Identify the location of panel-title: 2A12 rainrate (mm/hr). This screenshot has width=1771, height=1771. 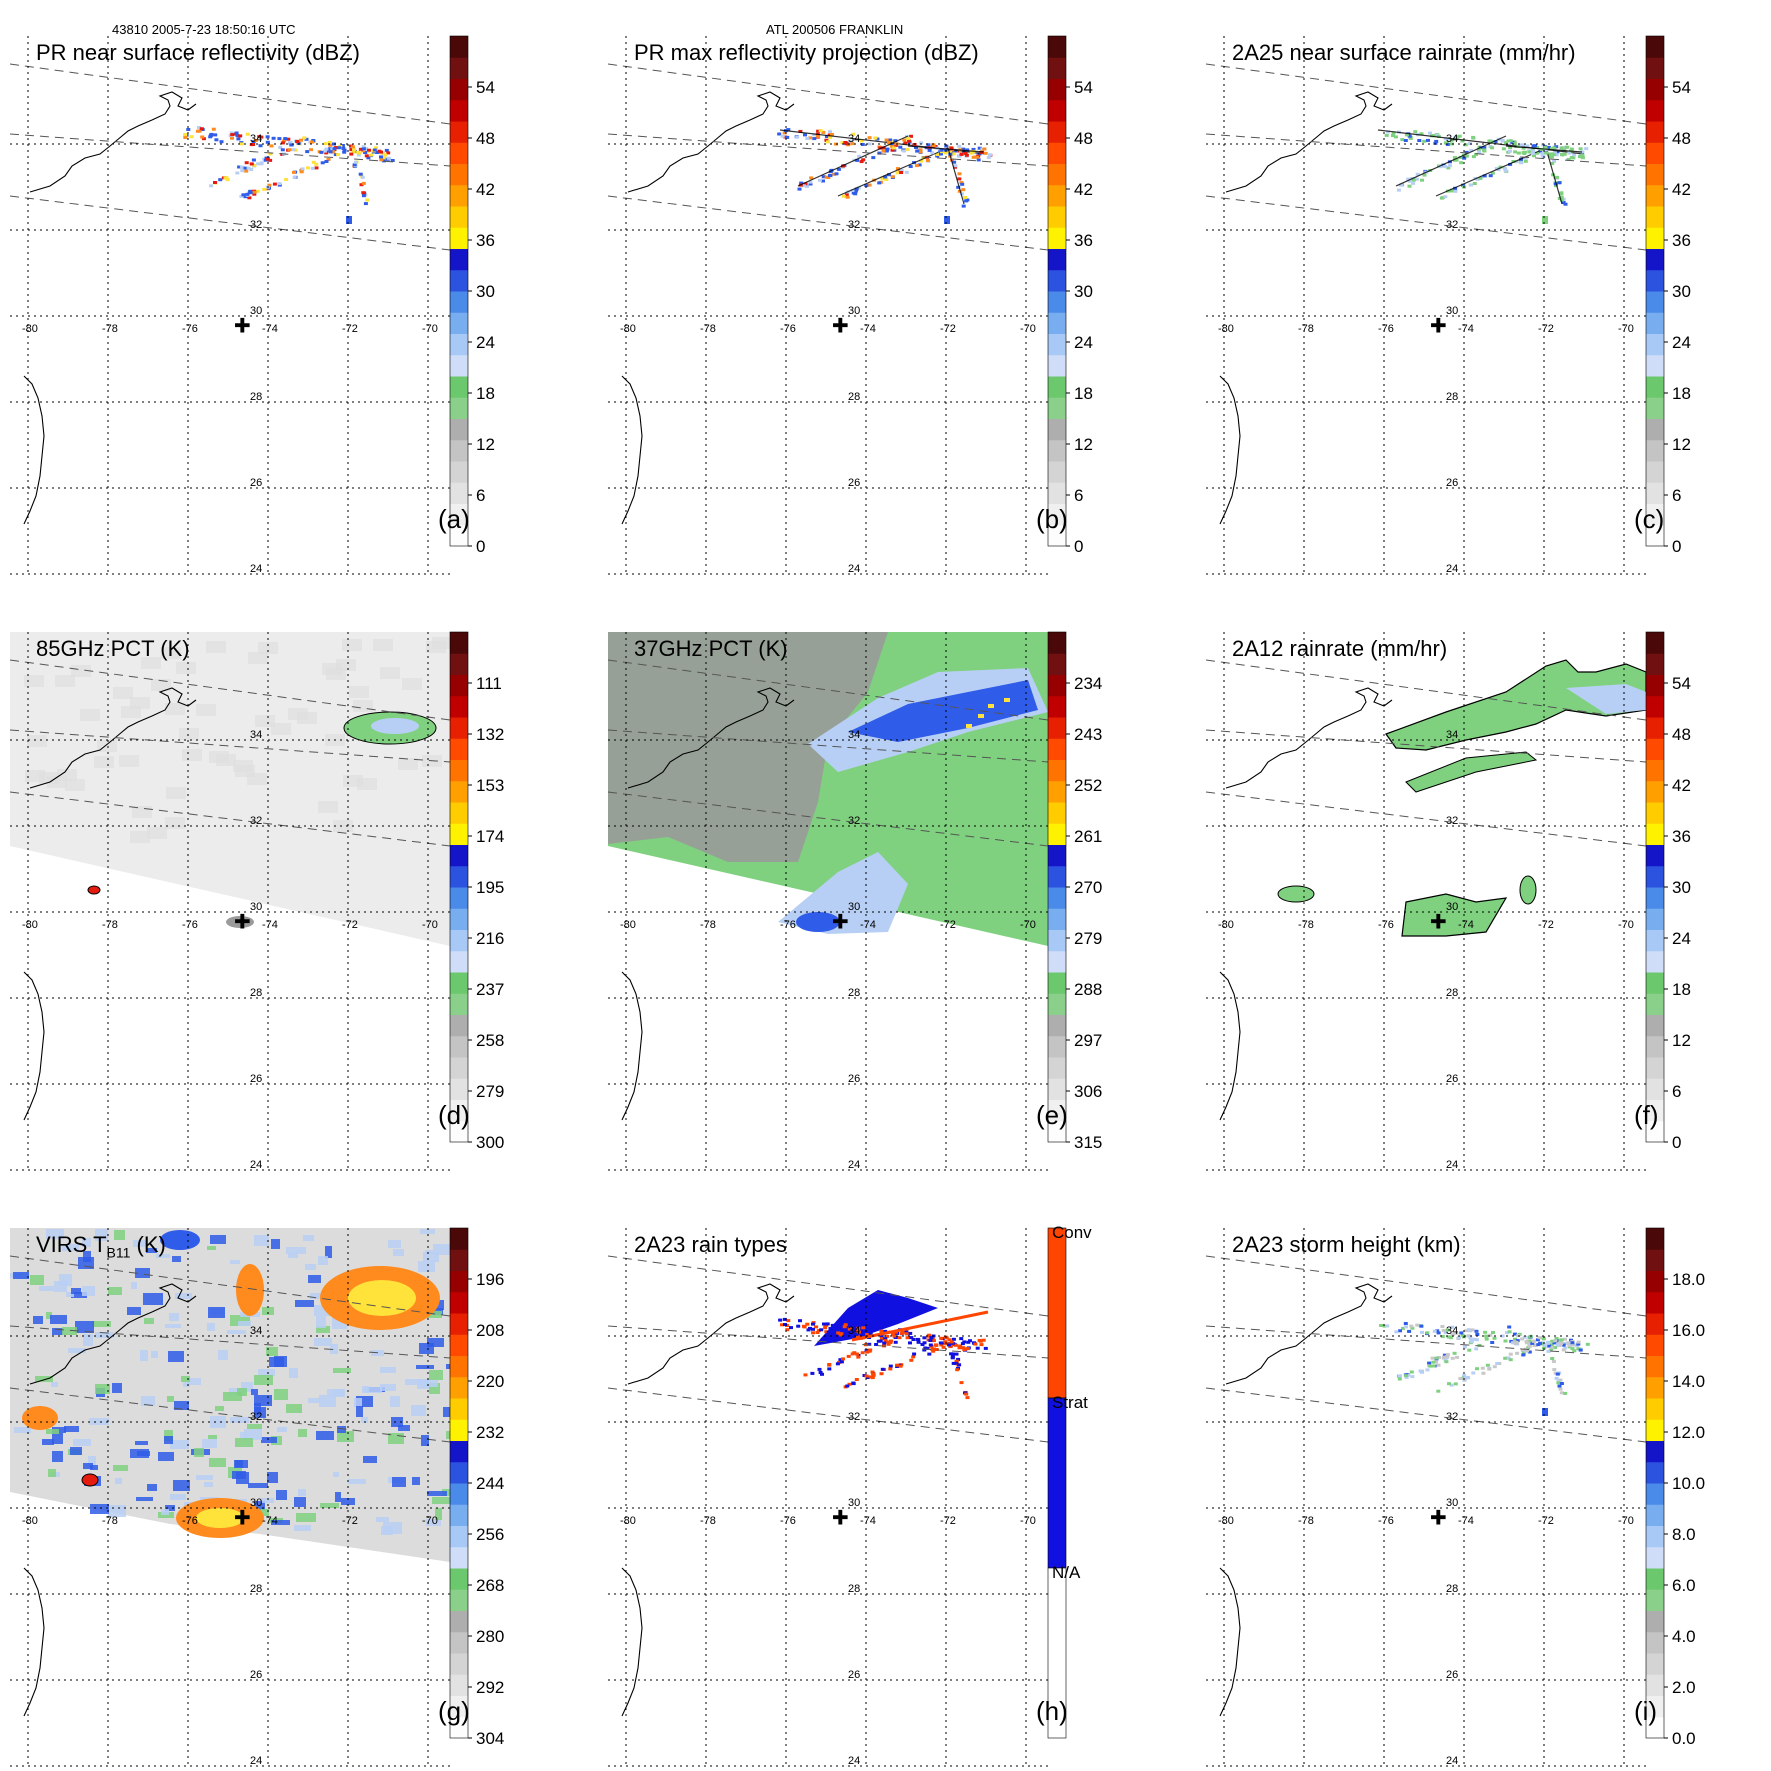
(1340, 648).